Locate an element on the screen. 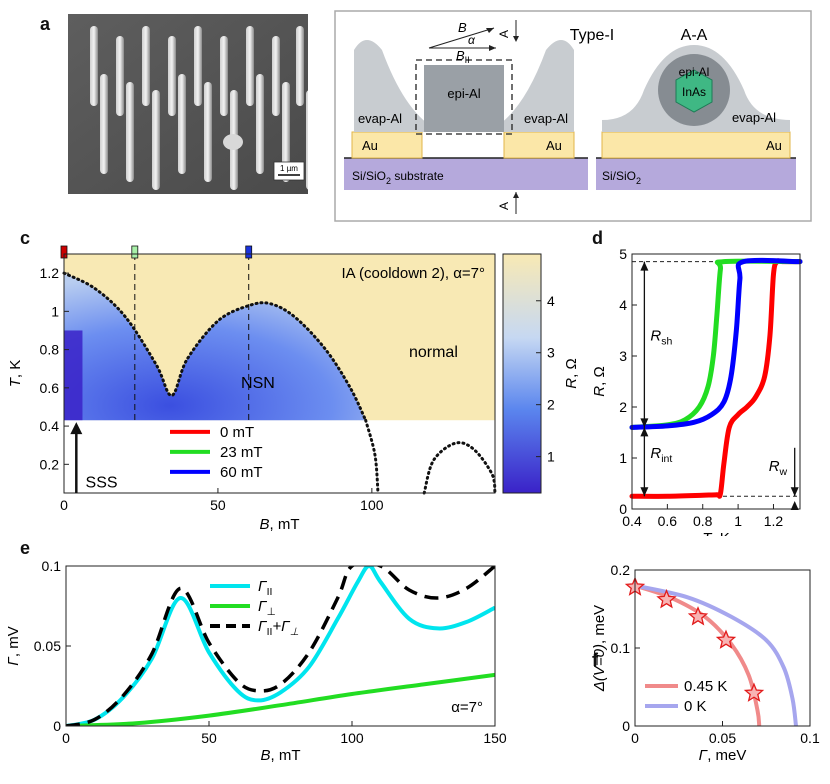 This screenshot has width=830, height=784. panel-label-e: e is located at coordinates (25, 548).